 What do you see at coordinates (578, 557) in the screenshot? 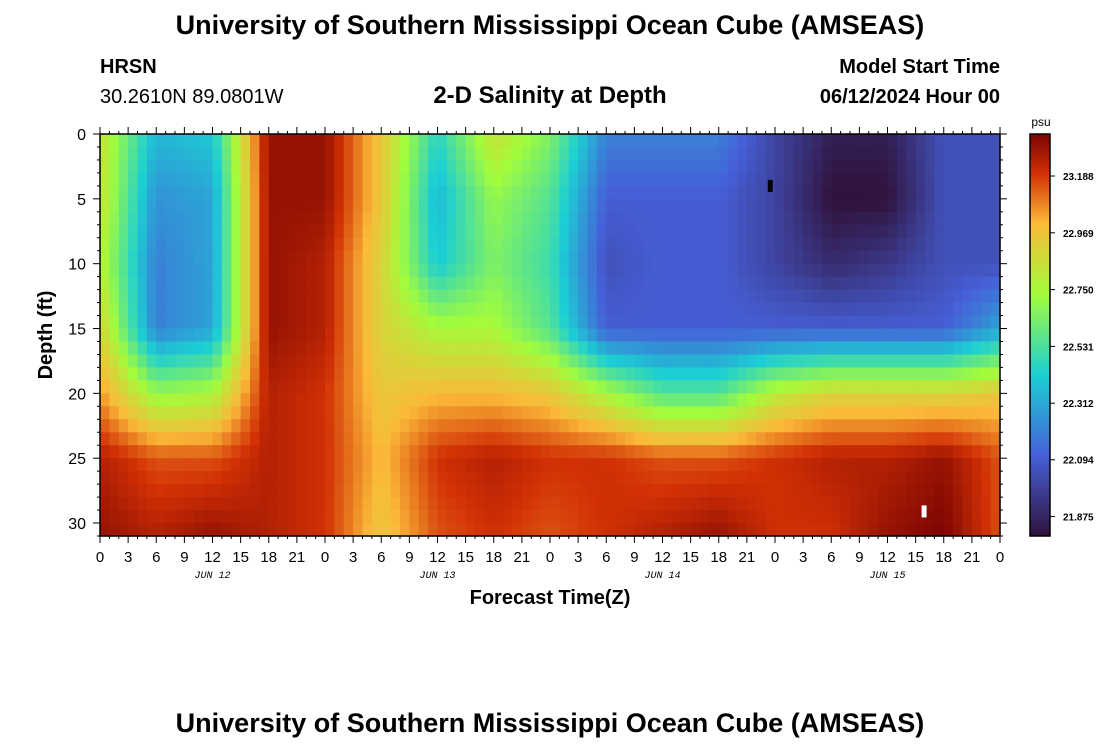
I see `x-tick-label: 3` at bounding box center [578, 557].